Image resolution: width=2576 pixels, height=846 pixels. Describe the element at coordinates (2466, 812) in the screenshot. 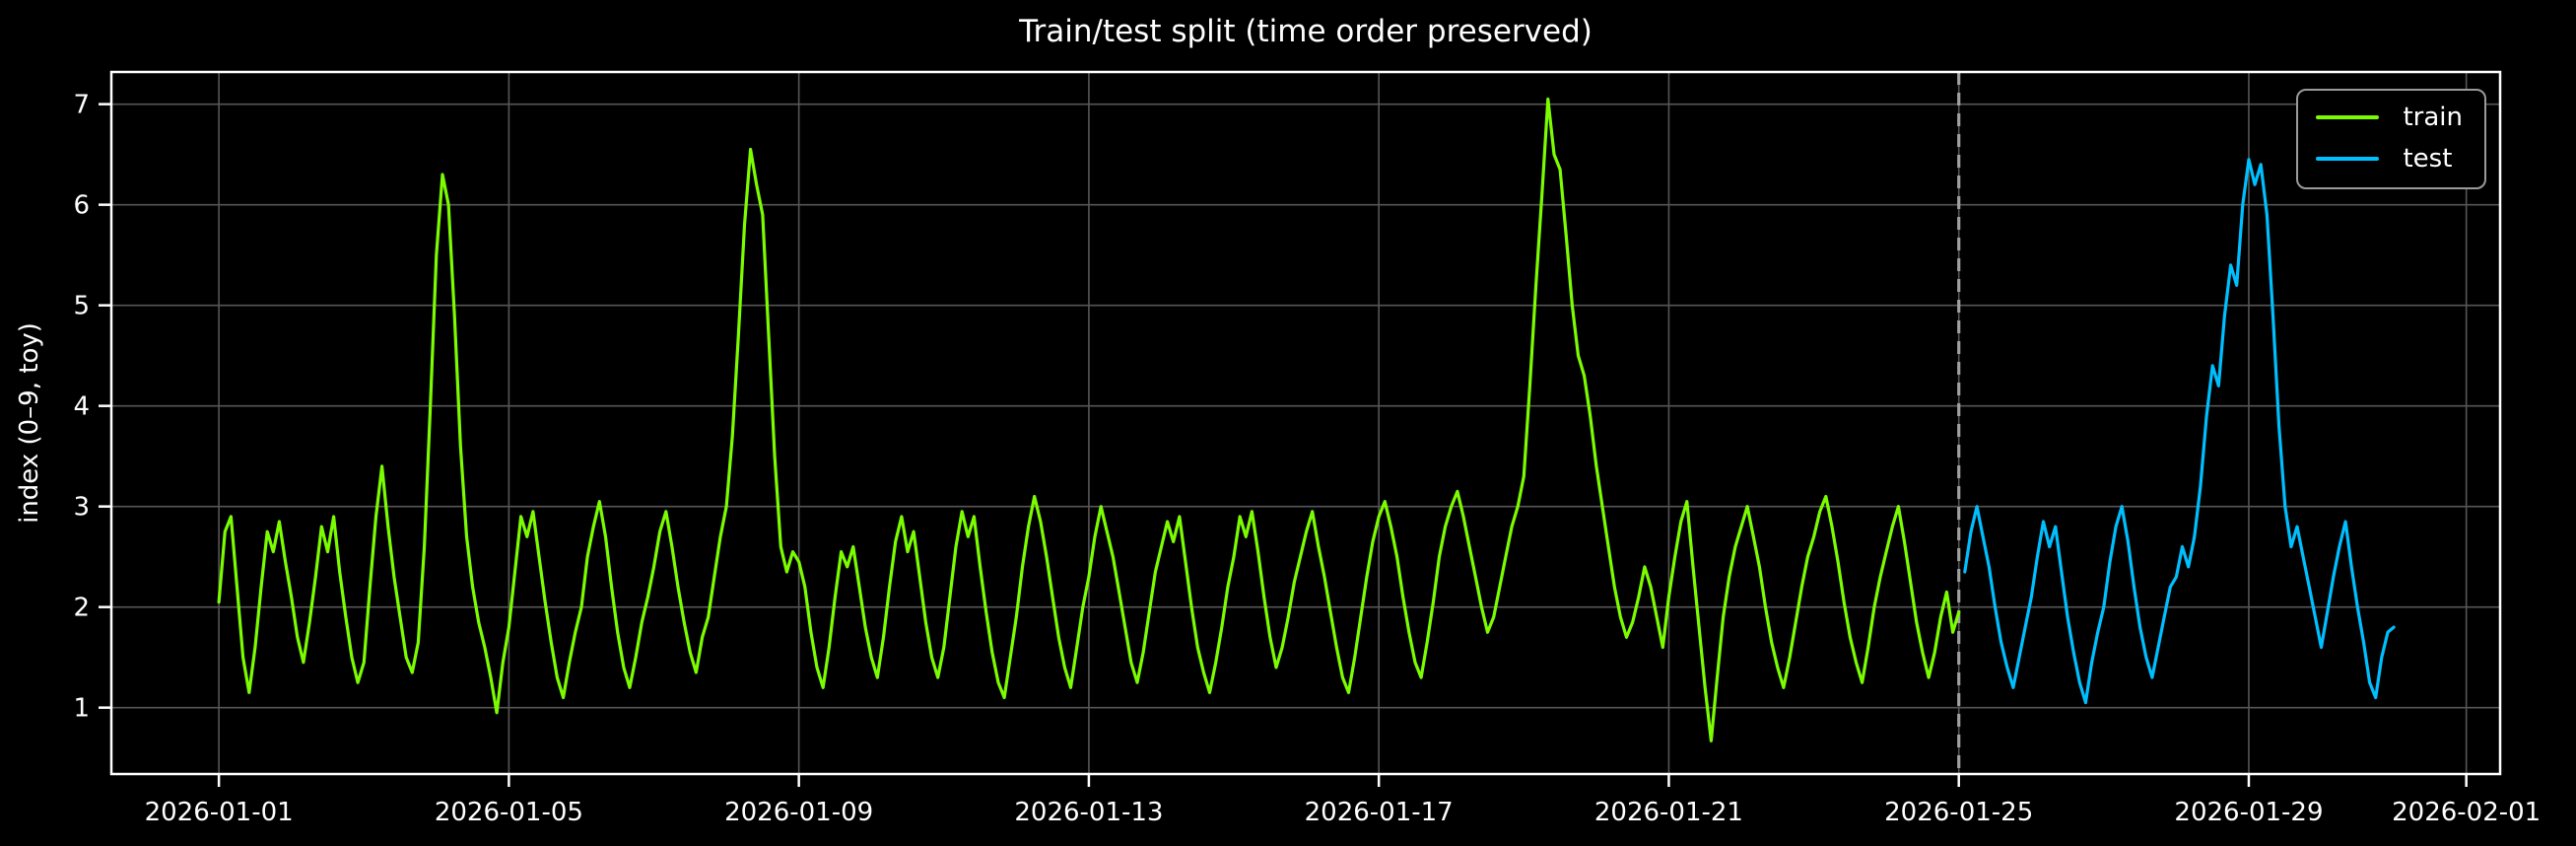

I see `x-tick-label: 2026-02-01` at that location.